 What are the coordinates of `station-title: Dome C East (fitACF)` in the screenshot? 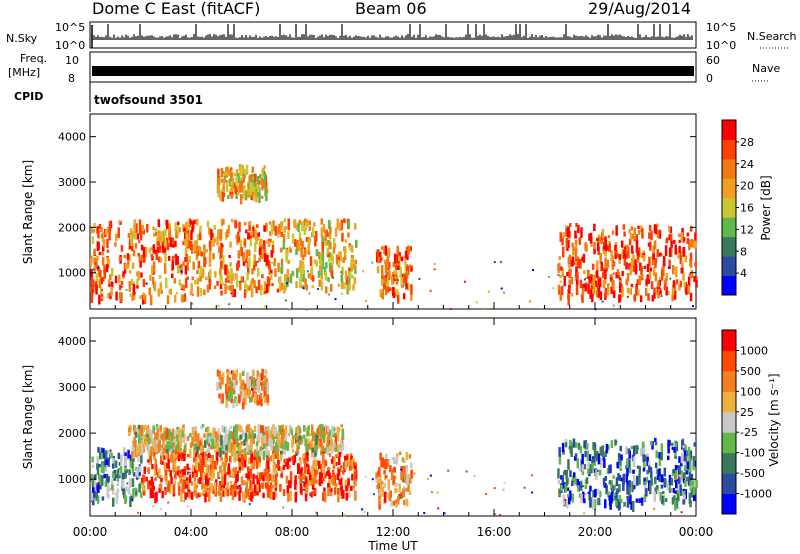 It's located at (176, 9).